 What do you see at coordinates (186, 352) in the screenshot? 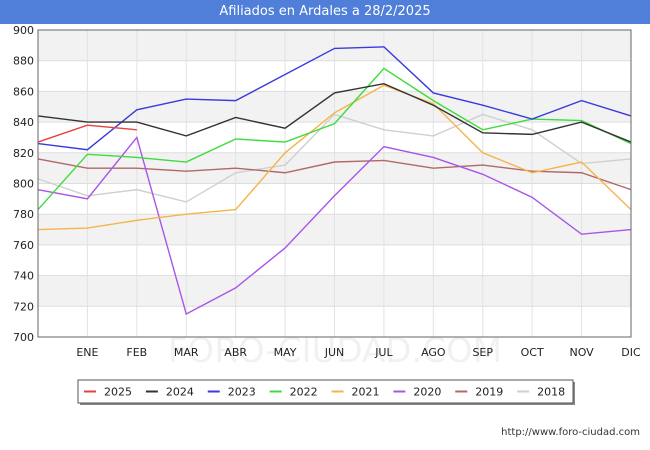
I see `x-tick-label: MAR` at bounding box center [186, 352].